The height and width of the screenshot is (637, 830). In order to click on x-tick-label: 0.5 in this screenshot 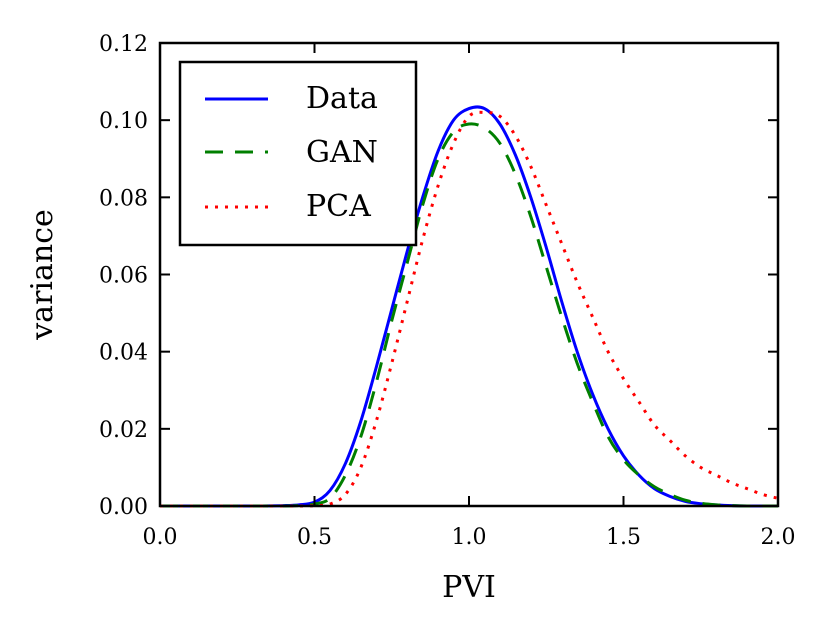, I will do `click(314, 537)`.